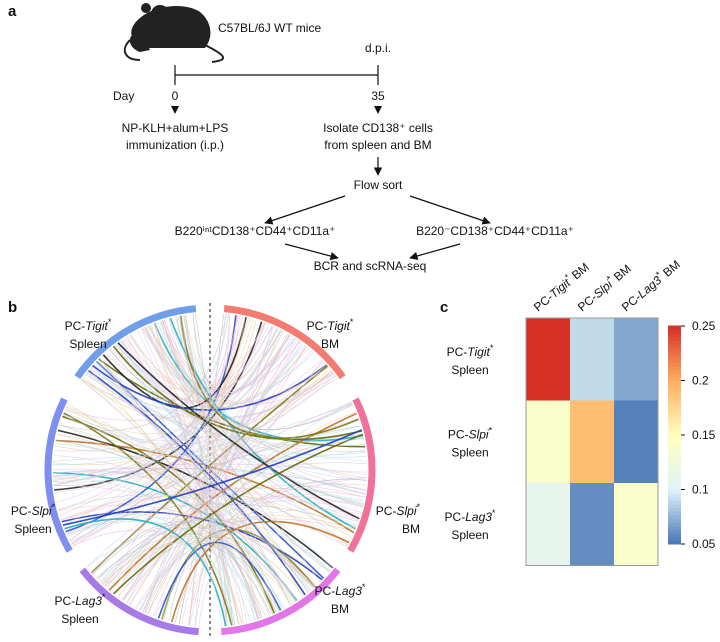 This screenshot has width=720, height=642. Describe the element at coordinates (386, 511) in the screenshot. I see `prefix: PC-` at that location.